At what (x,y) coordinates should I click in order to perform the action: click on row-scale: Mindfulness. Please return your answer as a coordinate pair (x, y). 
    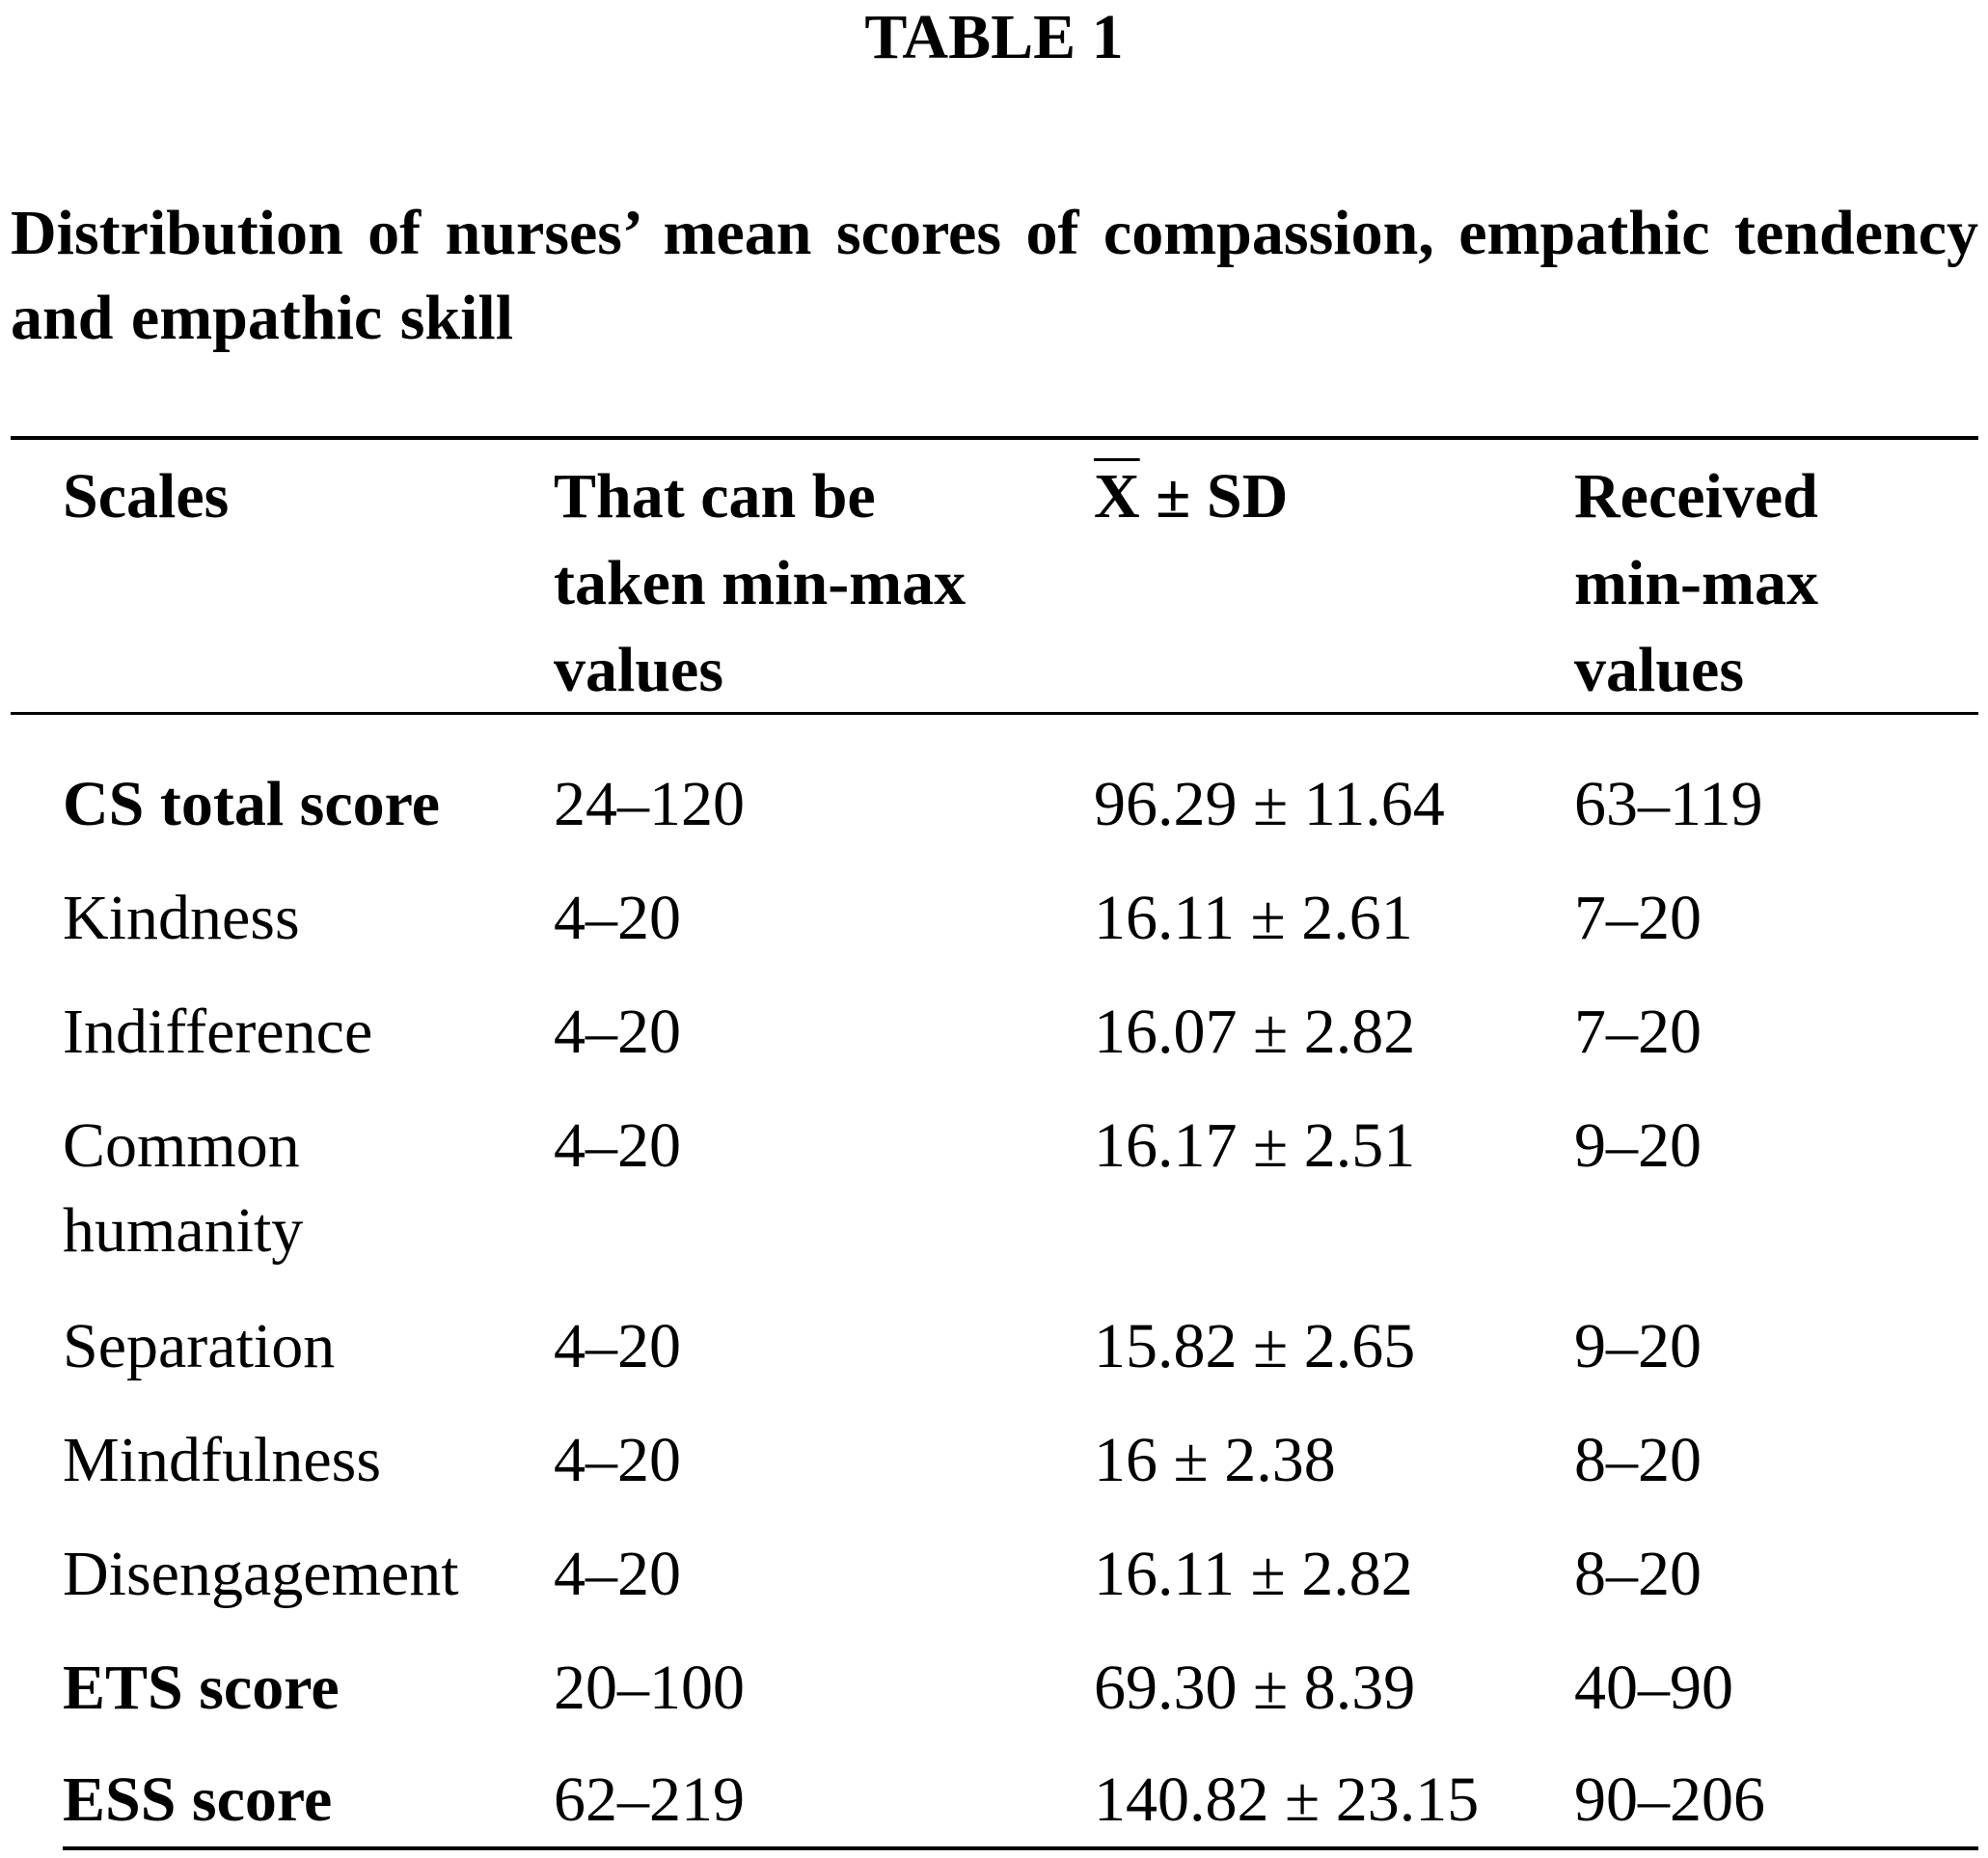
    Looking at the image, I should click on (222, 1460).